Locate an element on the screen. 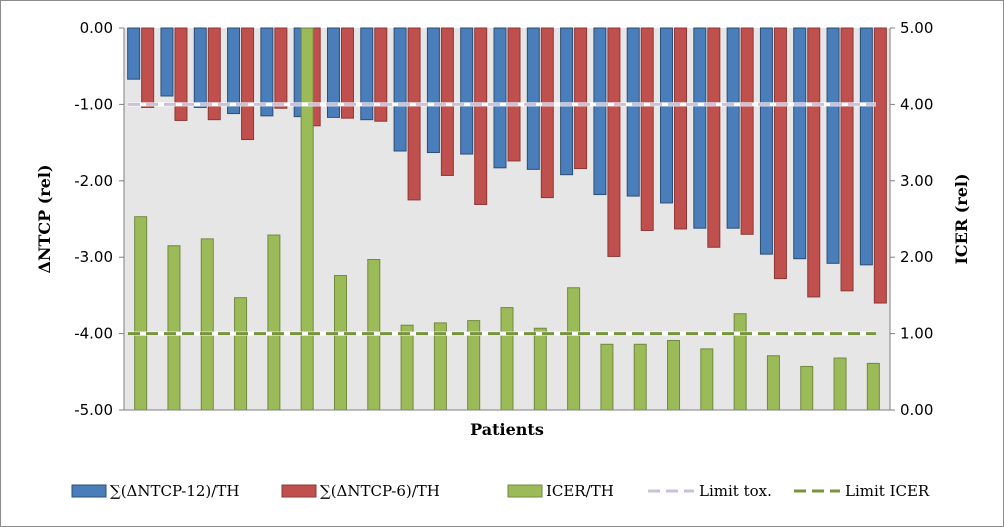 This screenshot has width=1004, height=527. bar-s1-p20 is located at coordinates (780, 153).